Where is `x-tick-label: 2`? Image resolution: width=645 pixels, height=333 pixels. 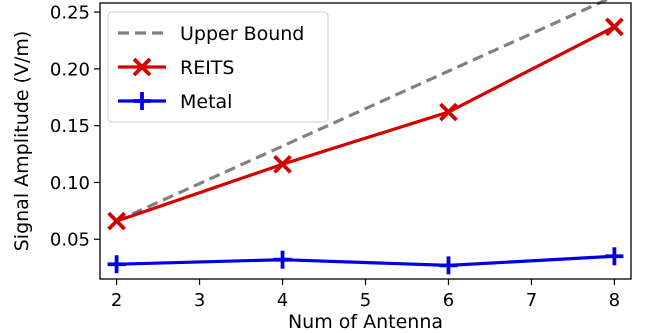 x-tick-label: 2 is located at coordinates (116, 300).